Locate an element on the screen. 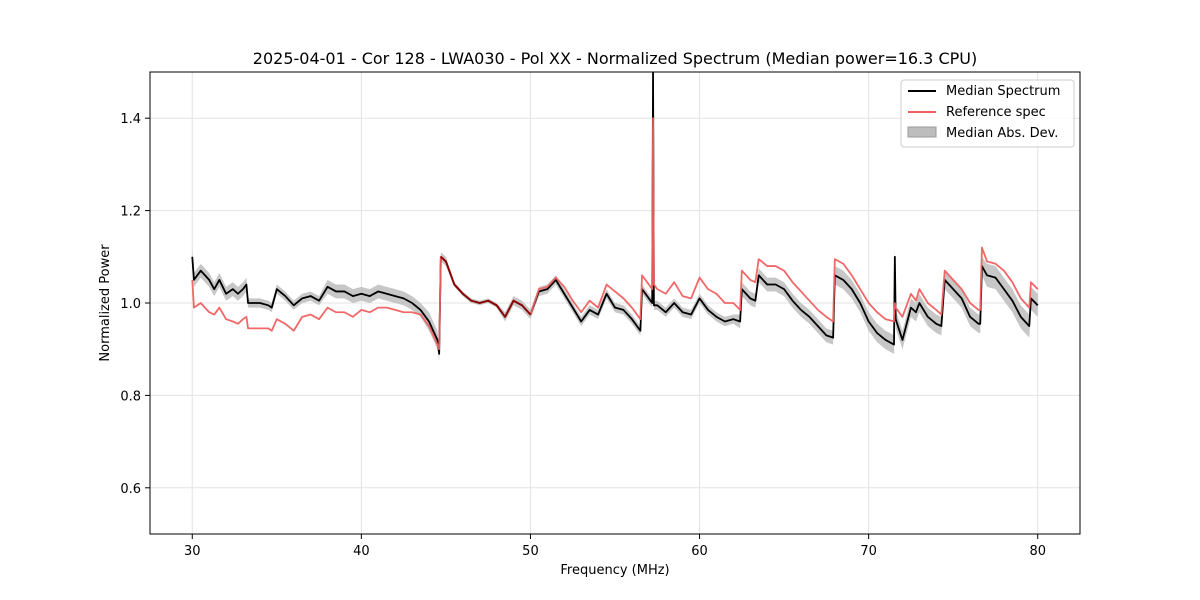  y-tick-label: 1.4 is located at coordinates (130, 119).